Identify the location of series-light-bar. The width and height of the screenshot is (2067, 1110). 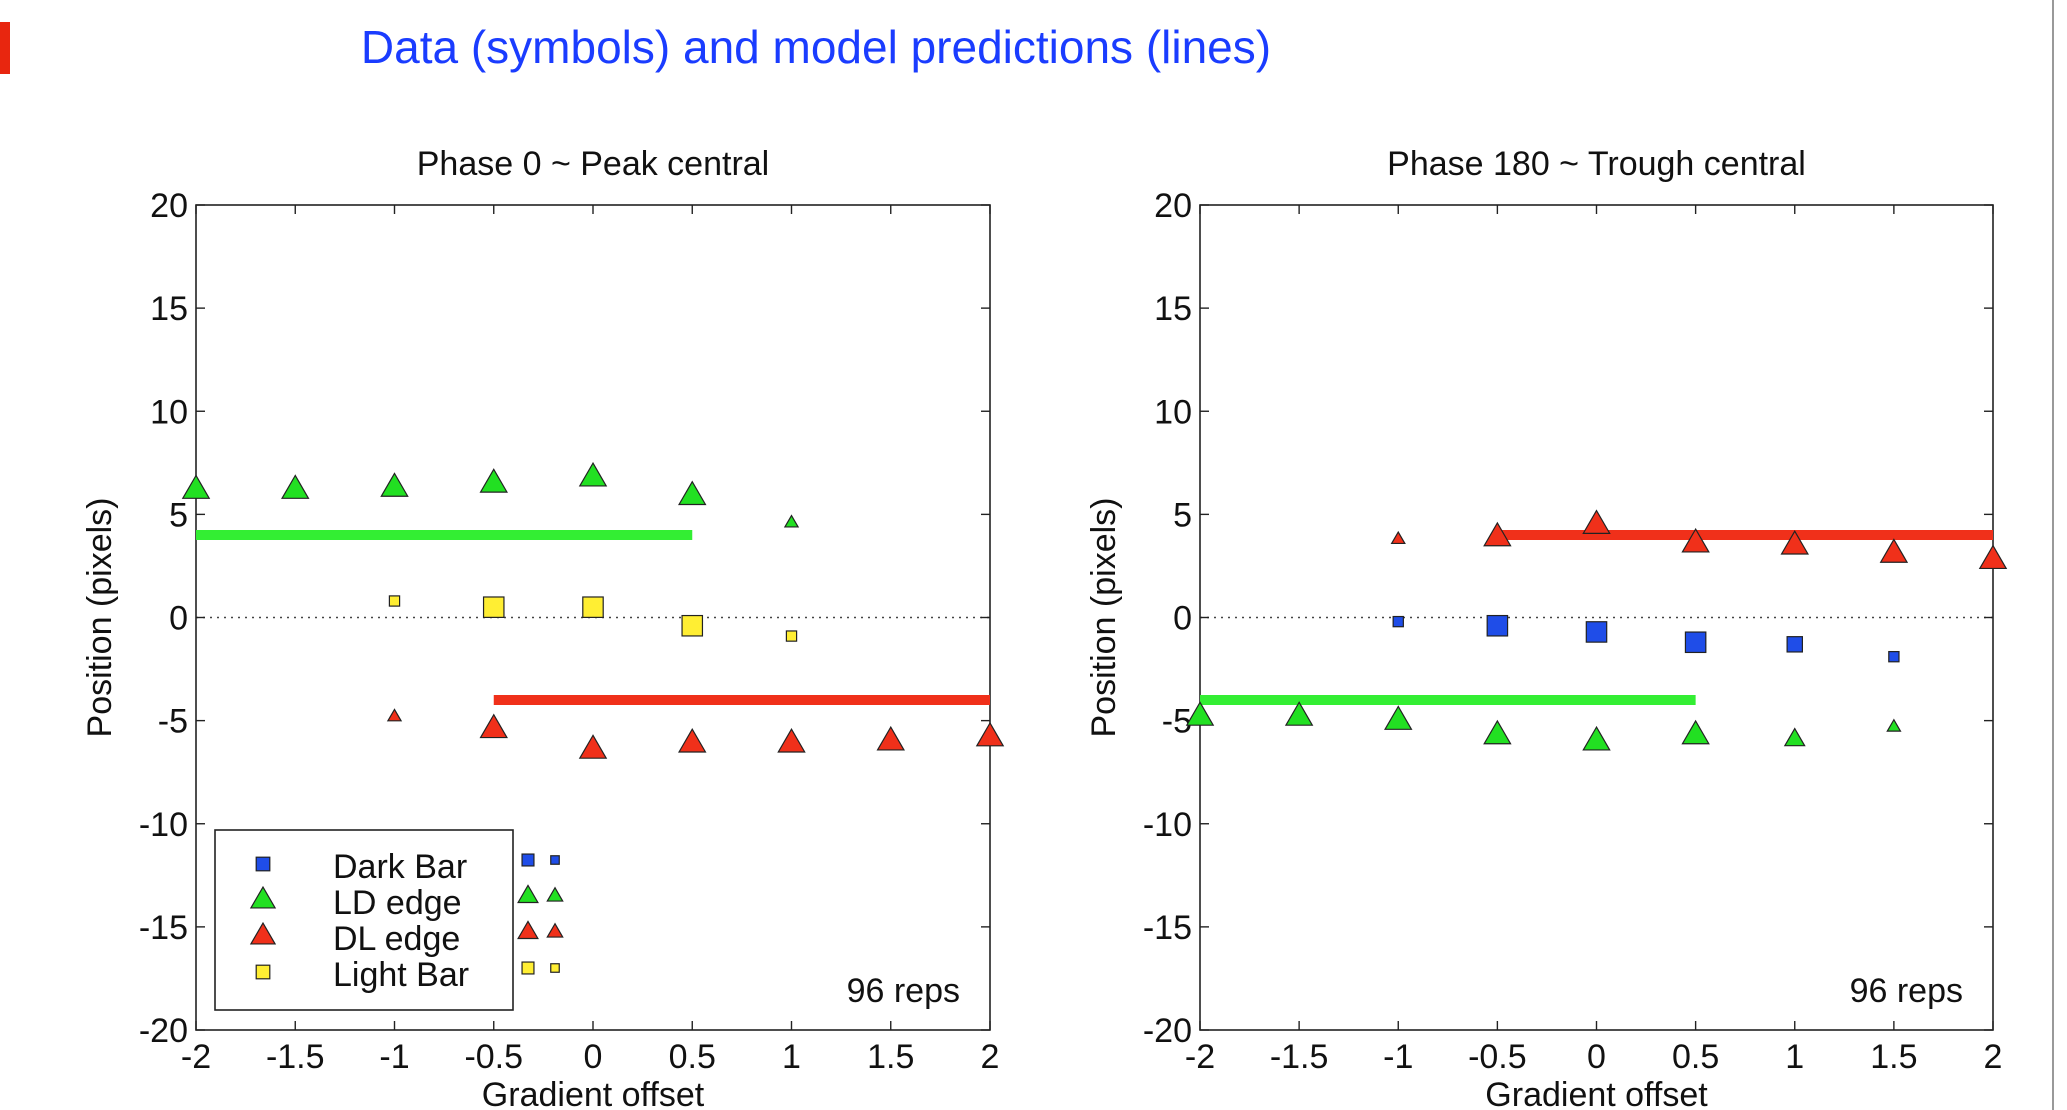
(593, 618).